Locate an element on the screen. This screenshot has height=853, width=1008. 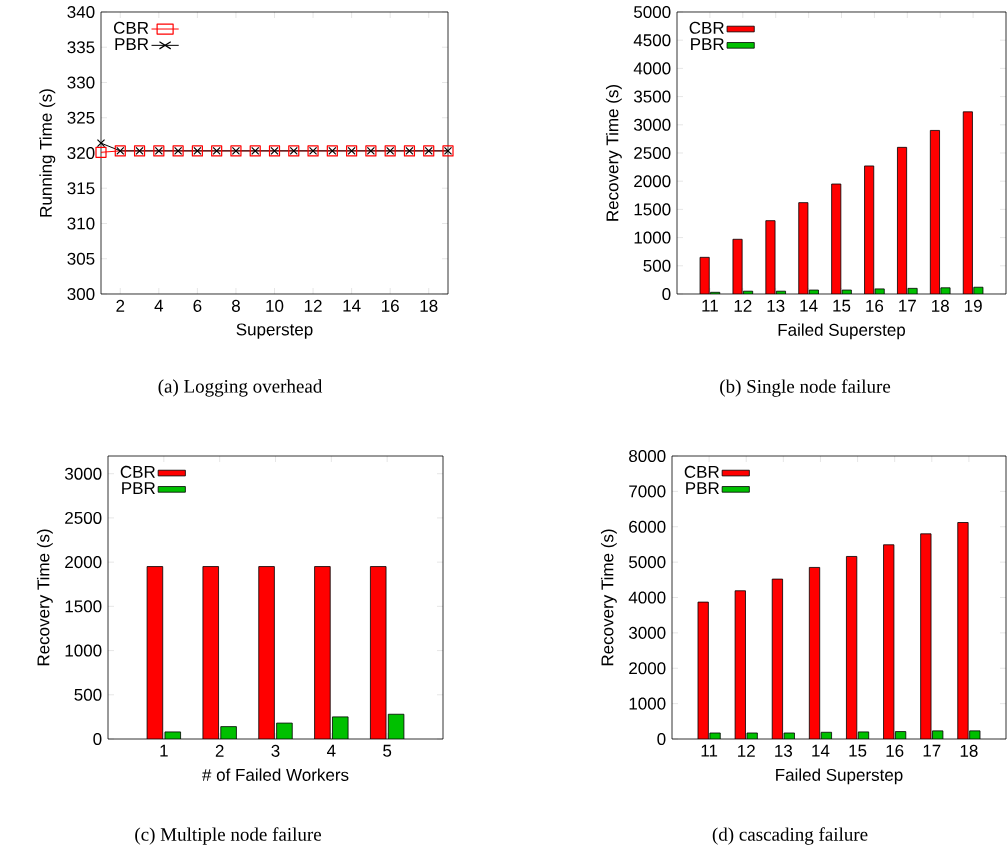
text: (d) cascading failure is located at coordinates (790, 836).